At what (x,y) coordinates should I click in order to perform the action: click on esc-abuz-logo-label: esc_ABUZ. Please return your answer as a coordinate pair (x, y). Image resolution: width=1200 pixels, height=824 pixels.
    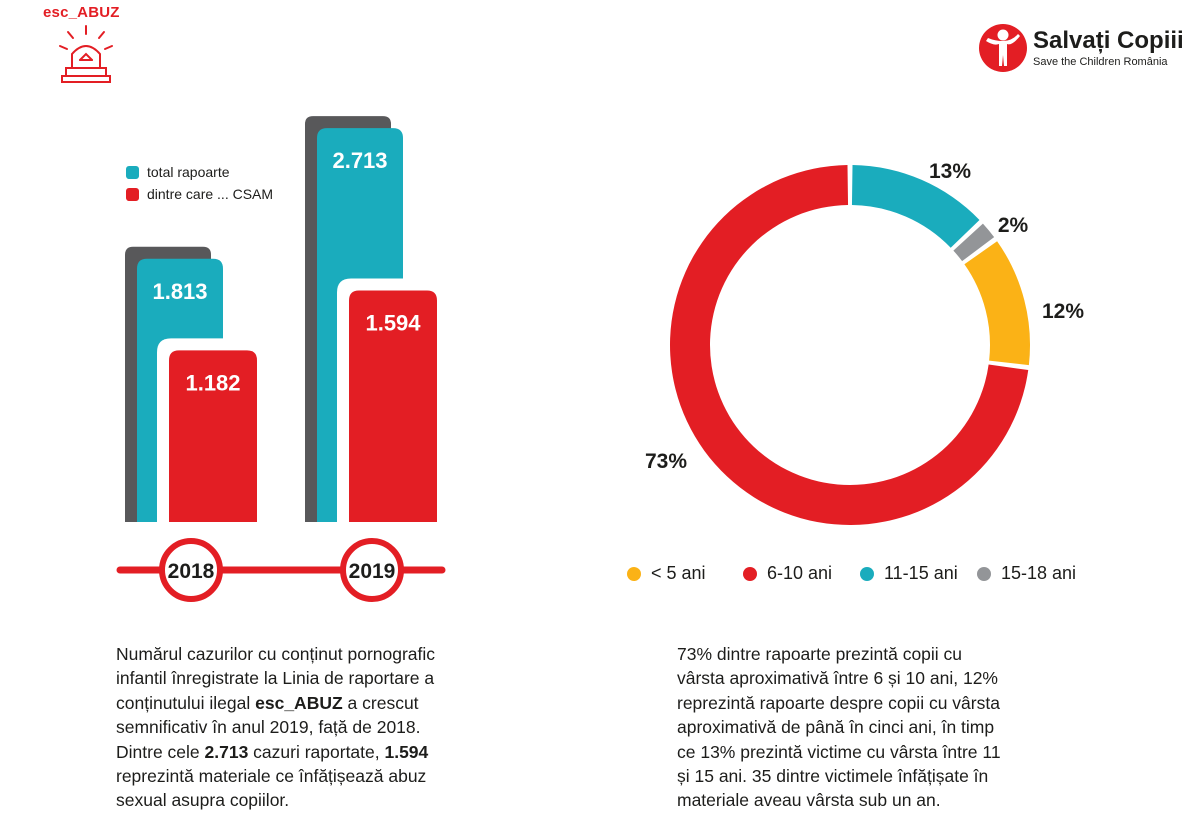
    Looking at the image, I should click on (81, 12).